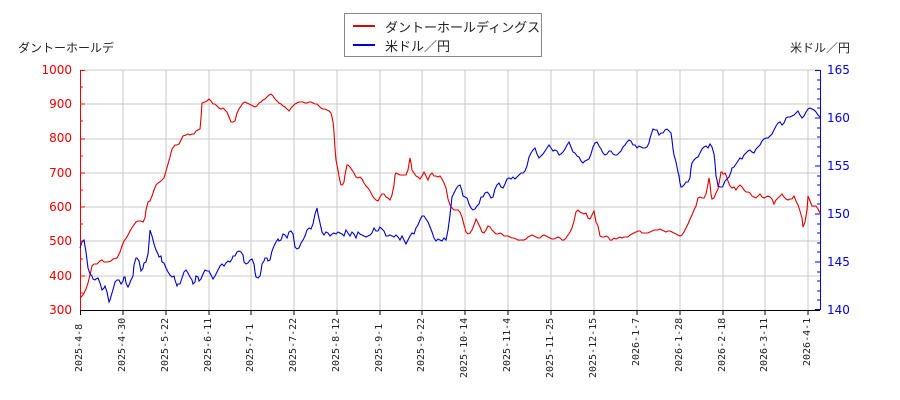 The image size is (900, 400). Describe the element at coordinates (818, 190) in the screenshot. I see `right-axis` at that location.